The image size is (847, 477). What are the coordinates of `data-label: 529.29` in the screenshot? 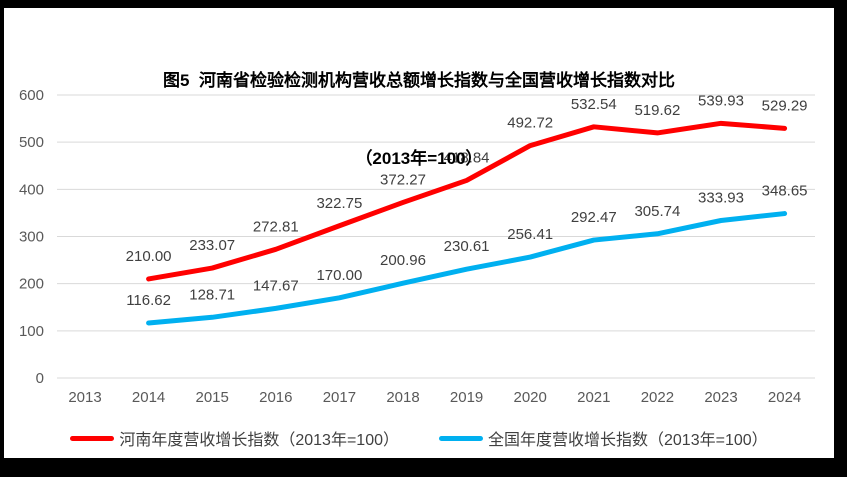 It's located at (785, 105).